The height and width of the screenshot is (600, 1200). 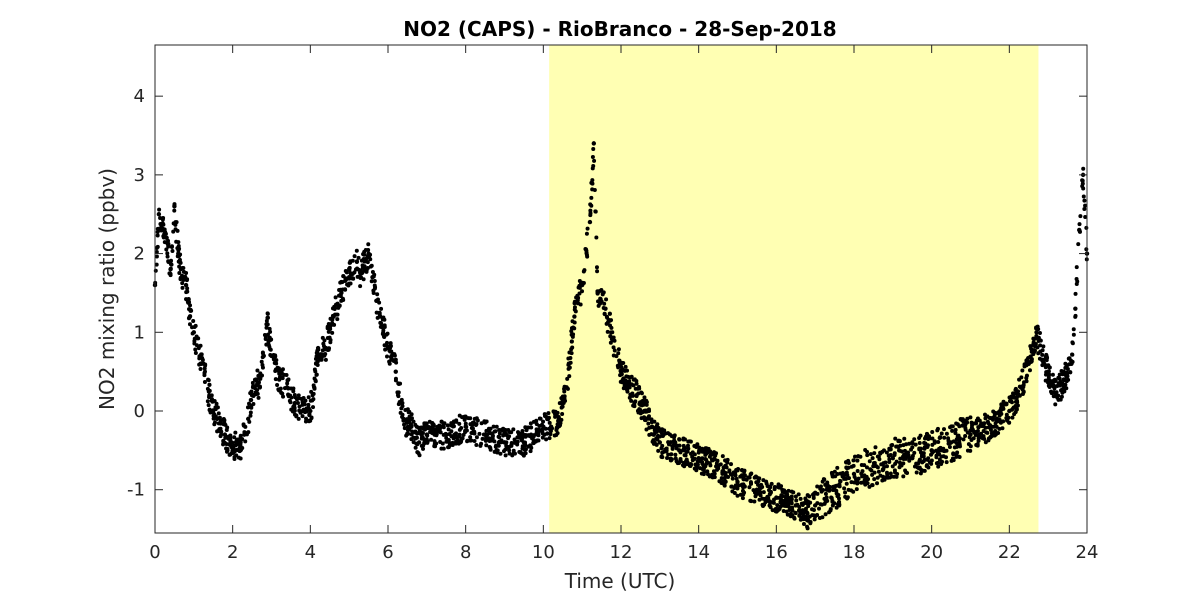 I want to click on y-tick-label: 2, so click(x=139, y=254).